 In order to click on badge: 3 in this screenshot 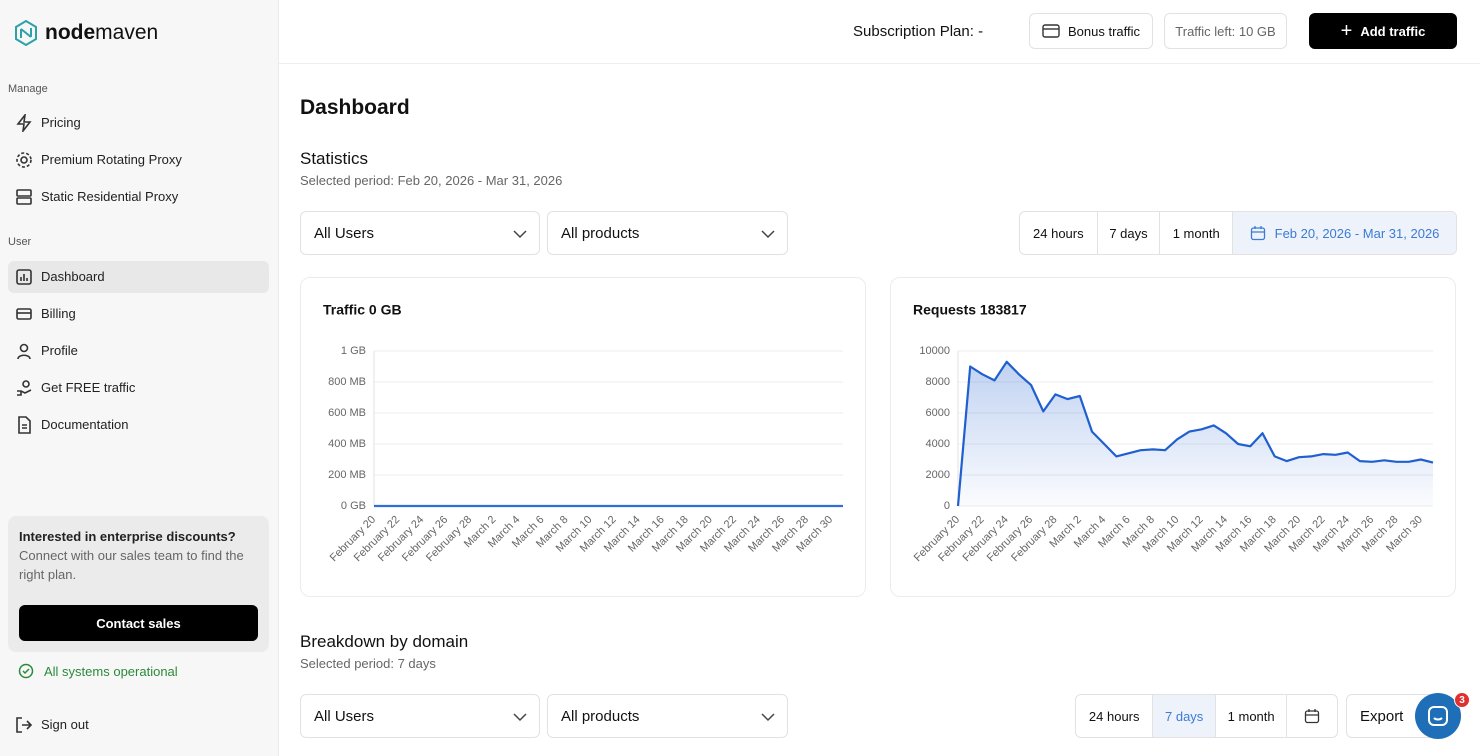, I will do `click(1462, 700)`.